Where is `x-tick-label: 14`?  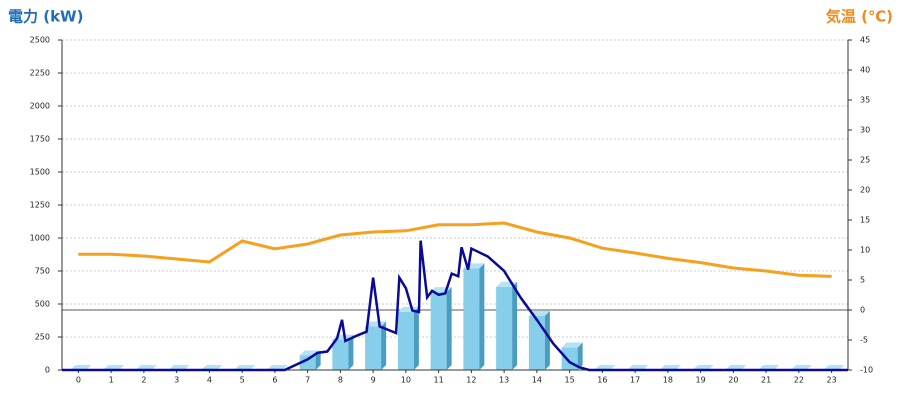
x-tick-label: 14 is located at coordinates (537, 380).